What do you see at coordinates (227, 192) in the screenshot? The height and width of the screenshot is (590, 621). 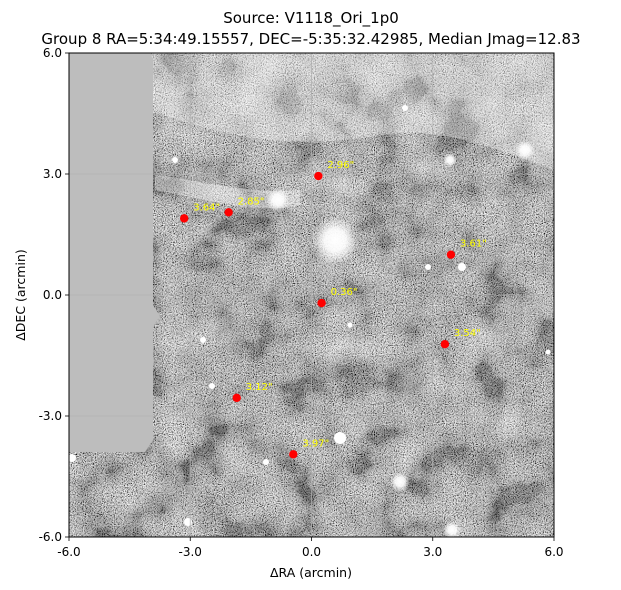 I see `nebula-streak` at bounding box center [227, 192].